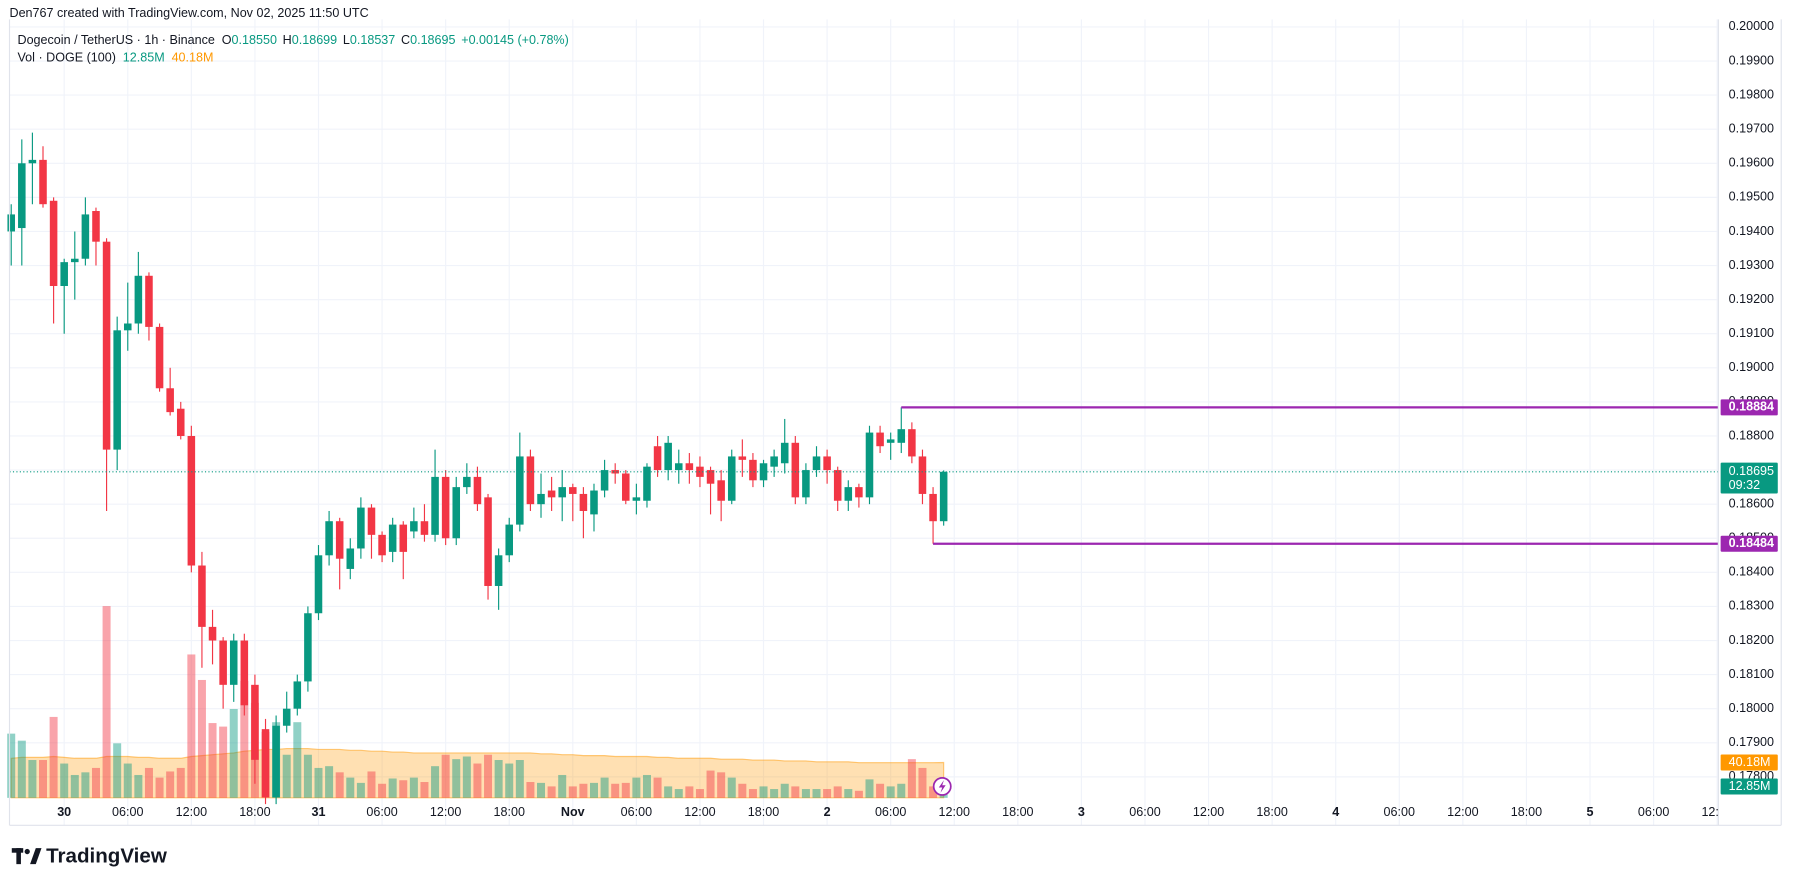 The height and width of the screenshot is (887, 1793). What do you see at coordinates (1750, 762) in the screenshot?
I see `volume-tag-label: 40.18M` at bounding box center [1750, 762].